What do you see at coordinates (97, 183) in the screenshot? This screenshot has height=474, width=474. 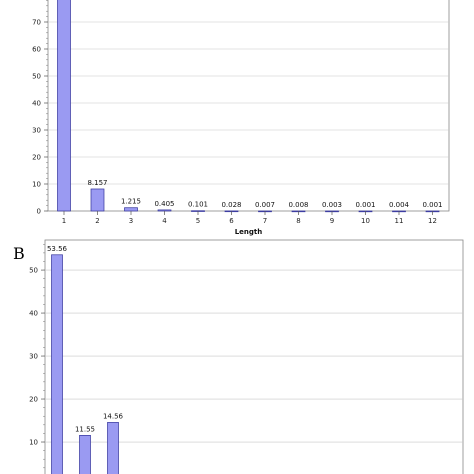 I see `bar-value-label: 8.157` at bounding box center [97, 183].